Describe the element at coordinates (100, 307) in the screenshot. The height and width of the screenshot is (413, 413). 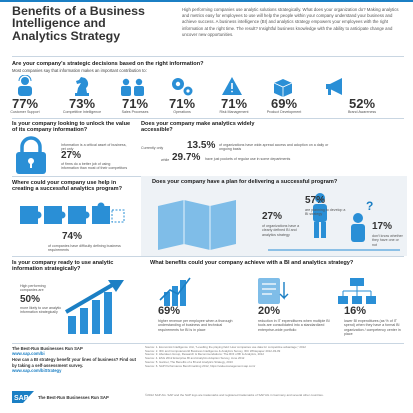
I see `rising-arrow-icon` at that location.